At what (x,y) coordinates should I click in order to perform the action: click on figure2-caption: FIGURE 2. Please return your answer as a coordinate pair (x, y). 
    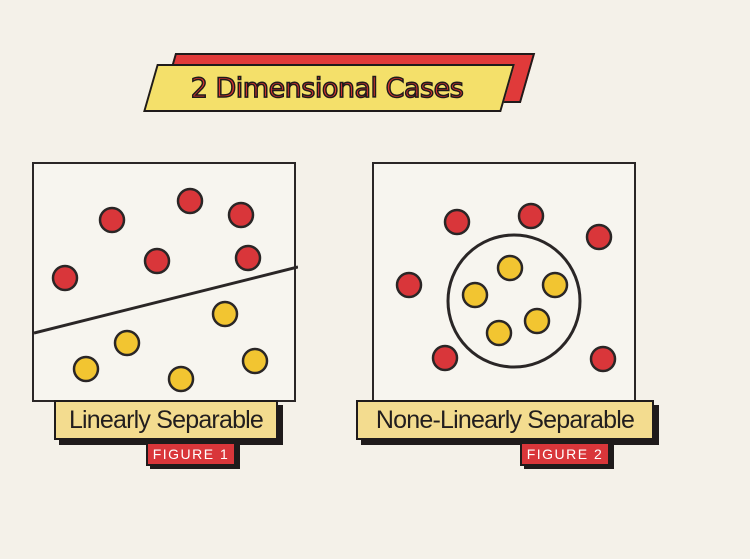
    Looking at the image, I should click on (565, 454).